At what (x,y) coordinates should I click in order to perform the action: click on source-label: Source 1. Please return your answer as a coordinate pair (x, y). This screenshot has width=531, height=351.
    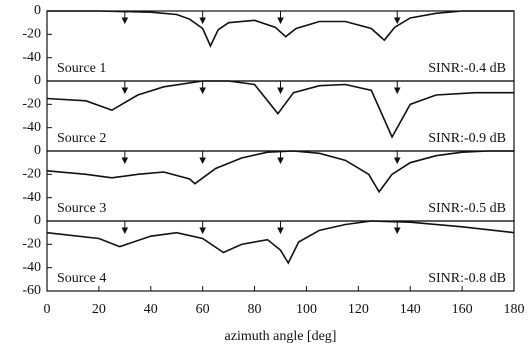
    Looking at the image, I should click on (81, 68).